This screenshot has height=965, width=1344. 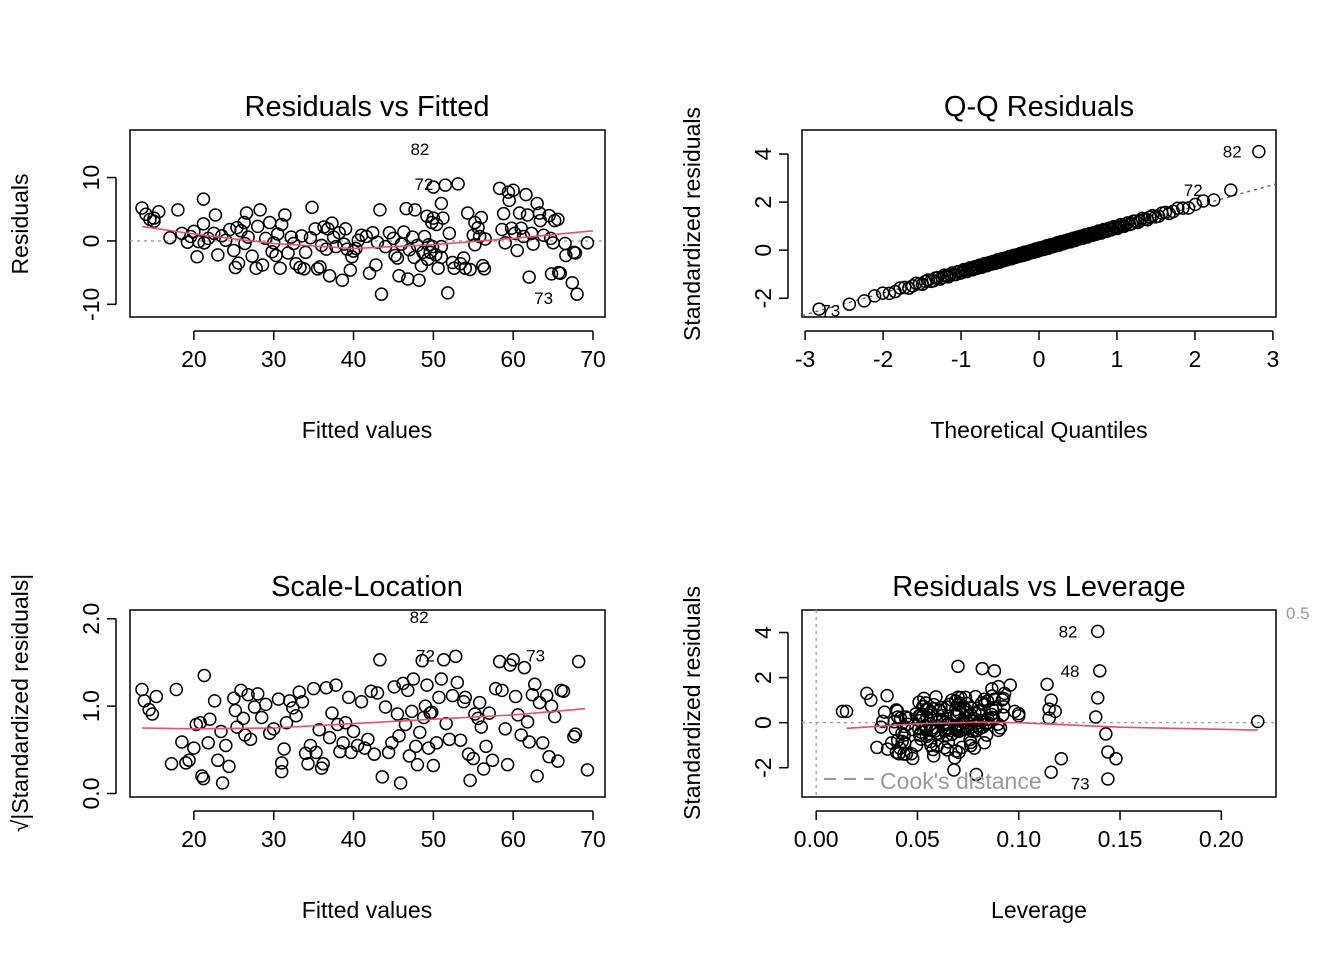 I want to click on plot-marks: 82 72 73, so click(x=365, y=699).